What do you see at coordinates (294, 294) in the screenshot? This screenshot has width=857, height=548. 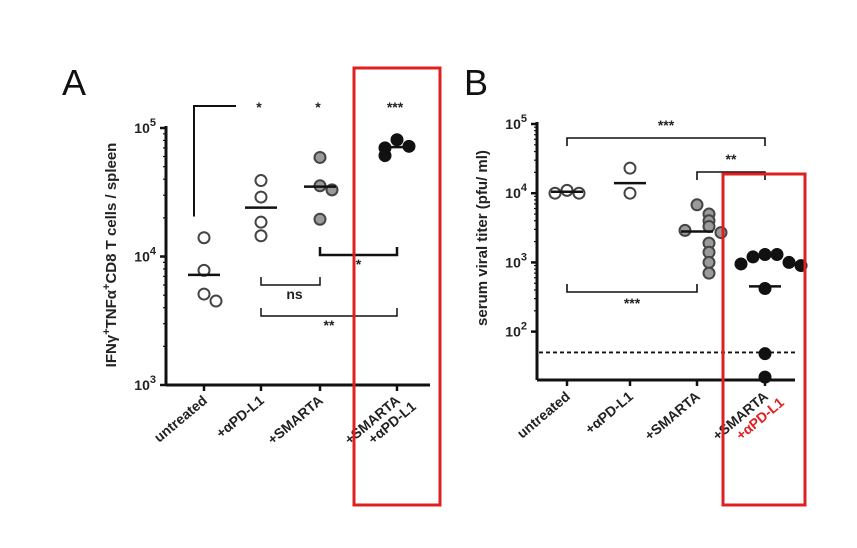 I see `ns-label: ns` at bounding box center [294, 294].